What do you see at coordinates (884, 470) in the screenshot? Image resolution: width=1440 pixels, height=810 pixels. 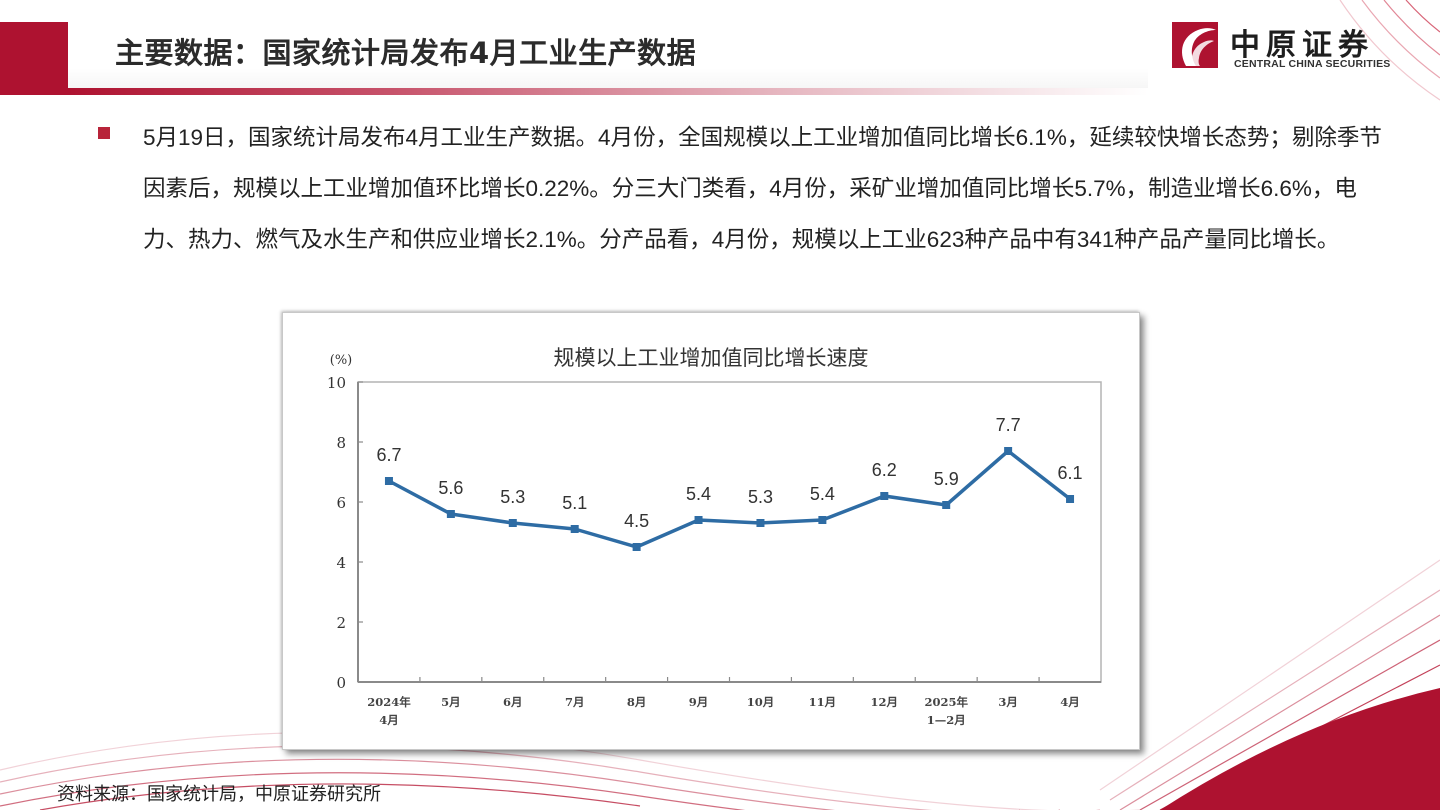 I see `data-label: 6.2` at bounding box center [884, 470].